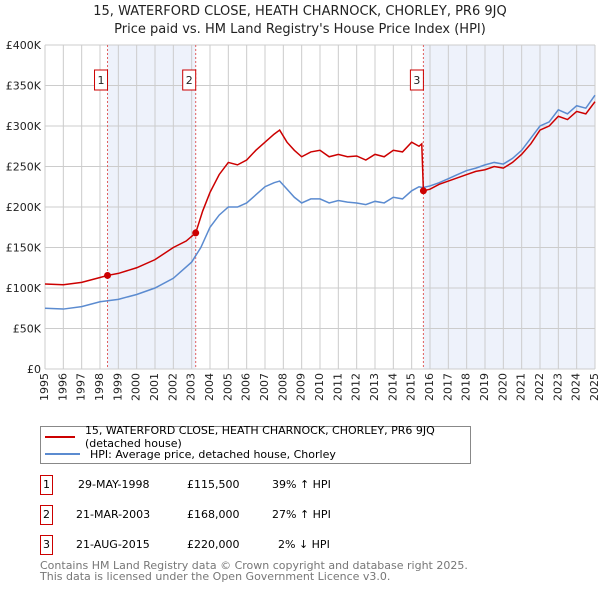 This screenshot has height=590, width=600. I want to click on x-tick-label: 1995, so click(44, 387).